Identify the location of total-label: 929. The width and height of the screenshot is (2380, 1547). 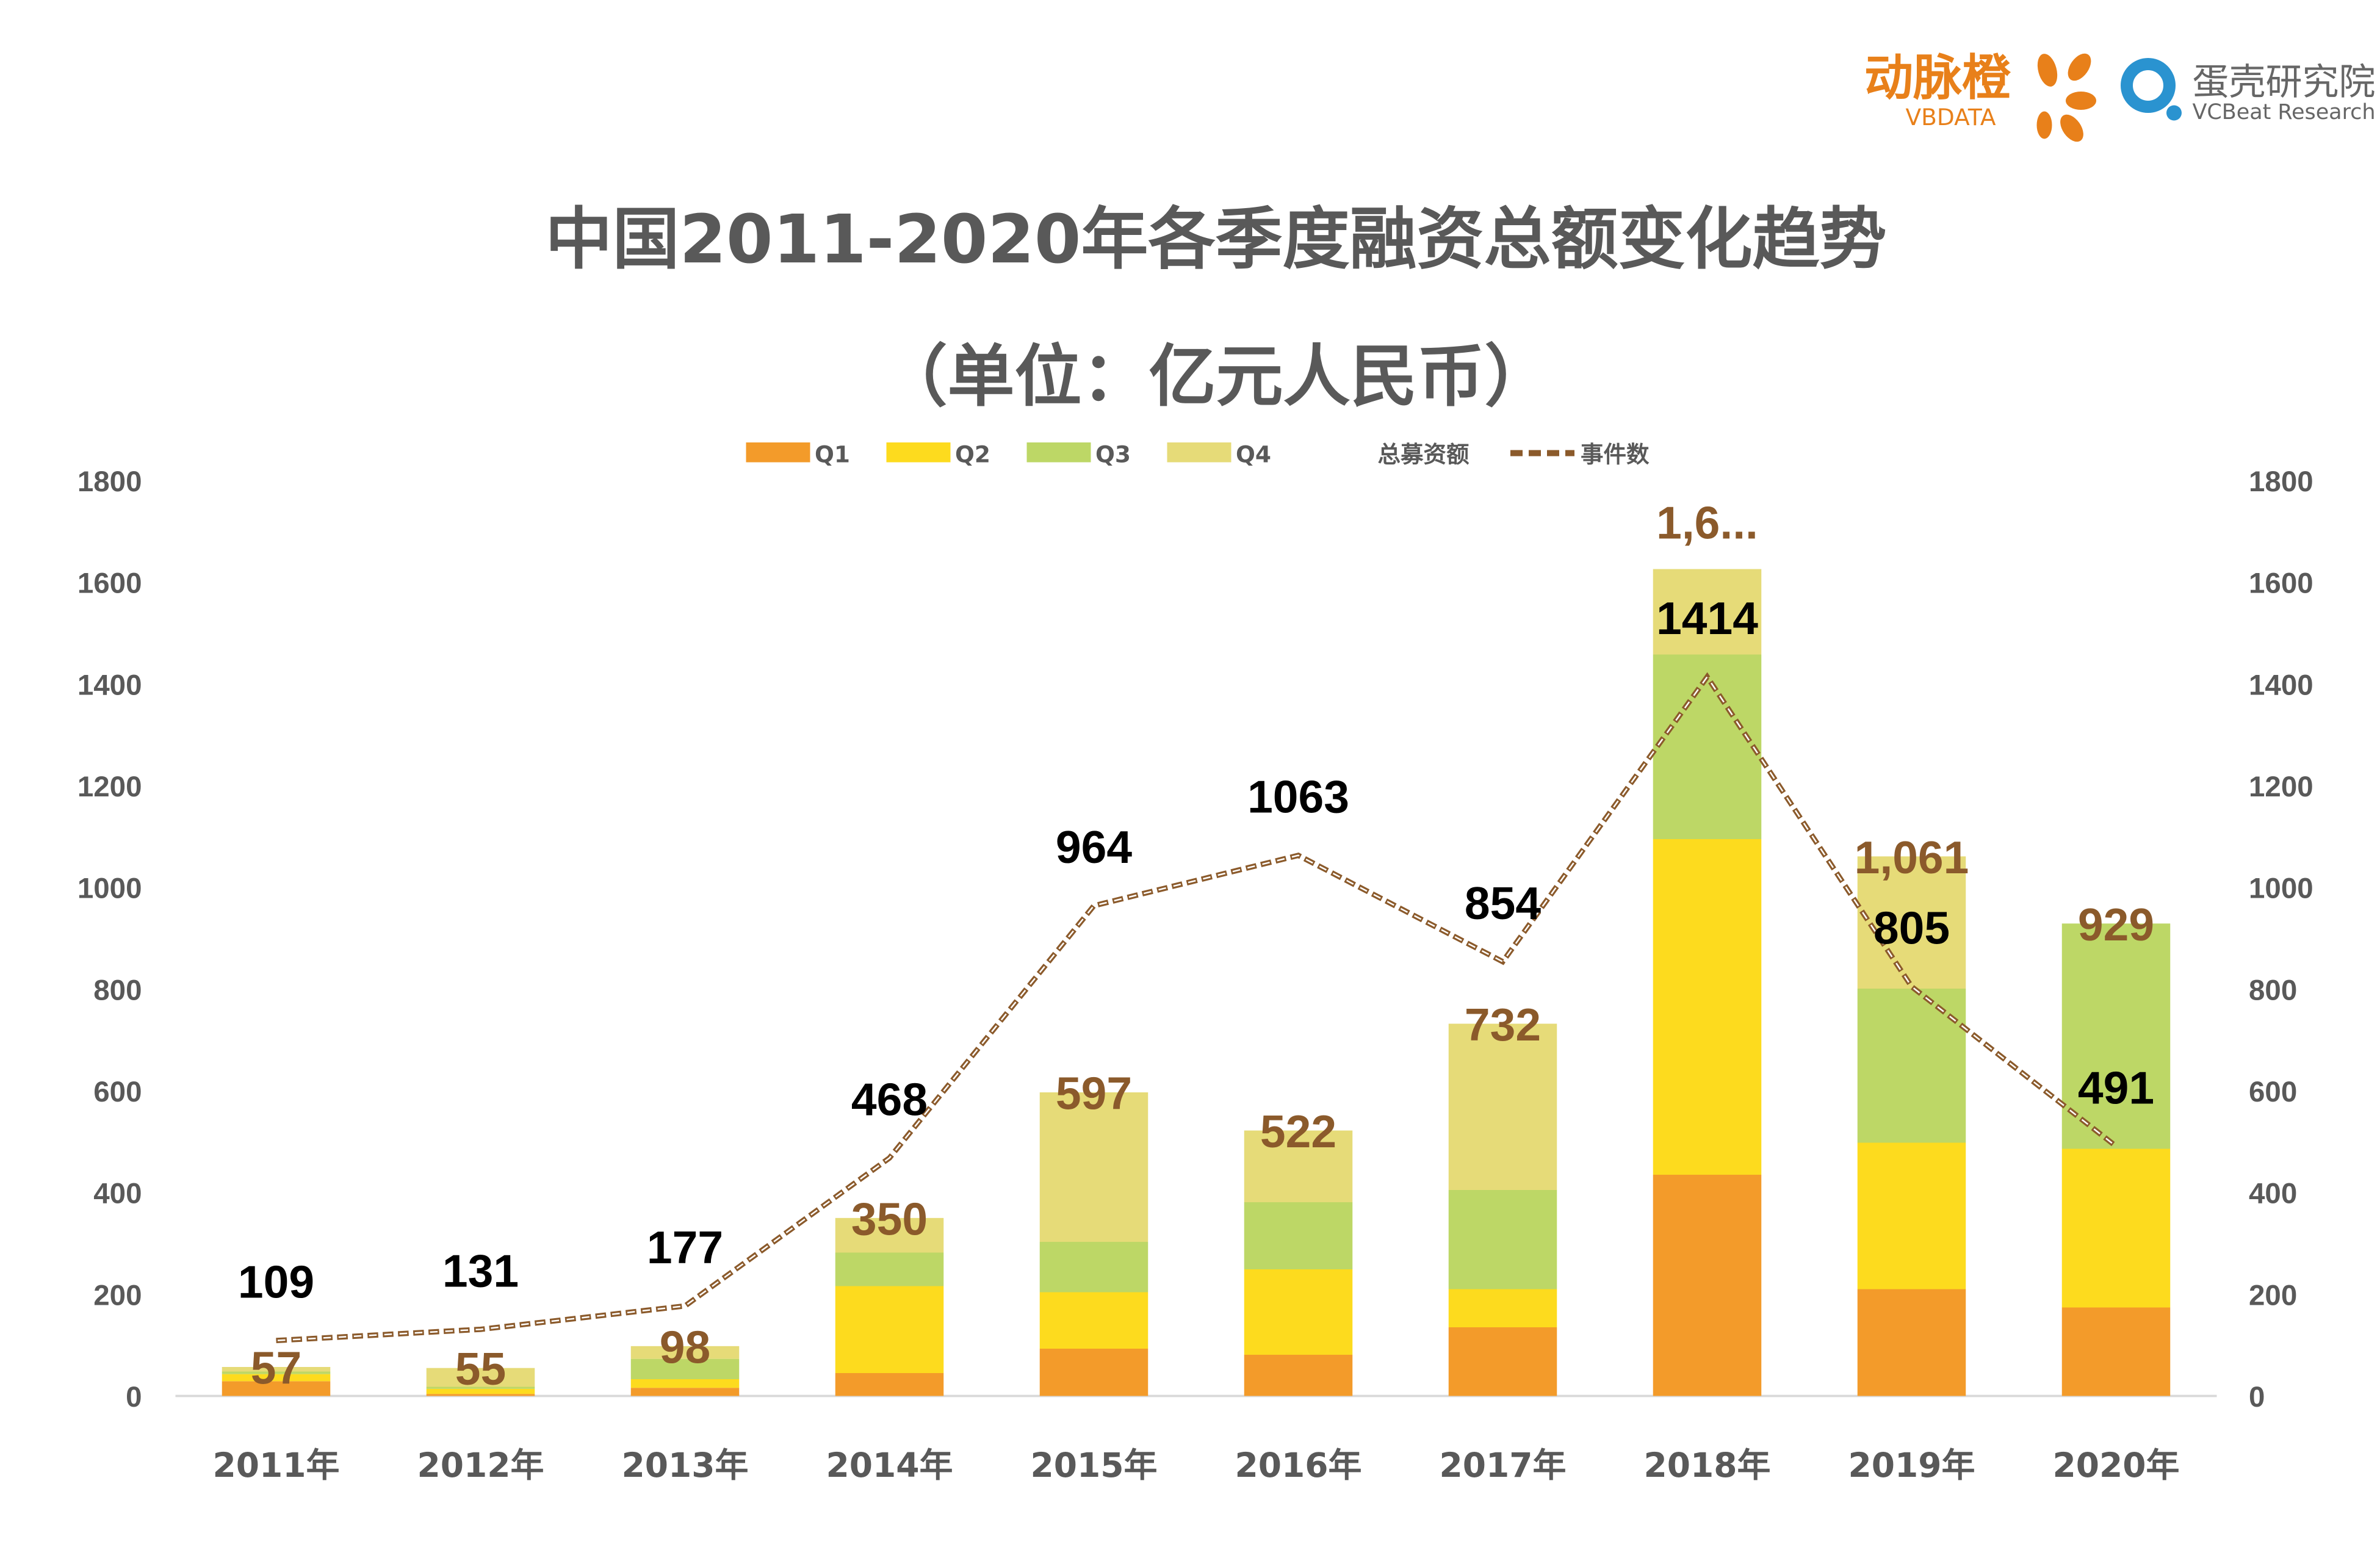
(2116, 924).